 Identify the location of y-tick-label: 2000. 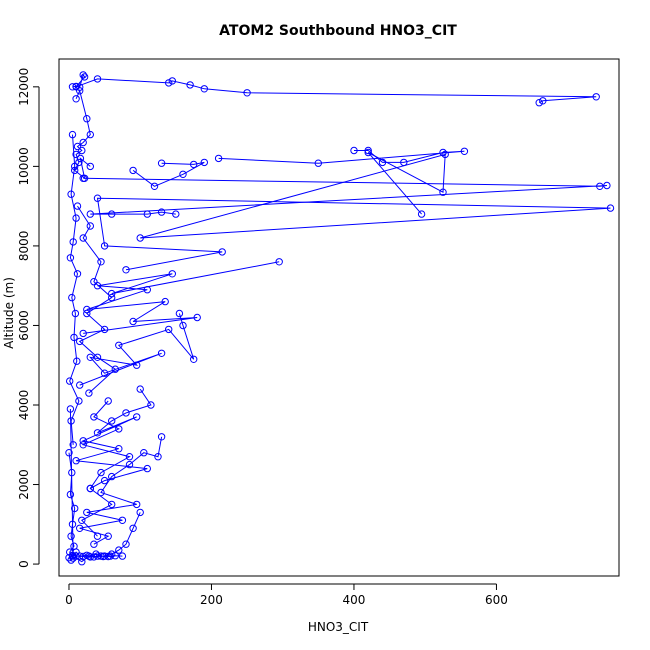
(24, 484).